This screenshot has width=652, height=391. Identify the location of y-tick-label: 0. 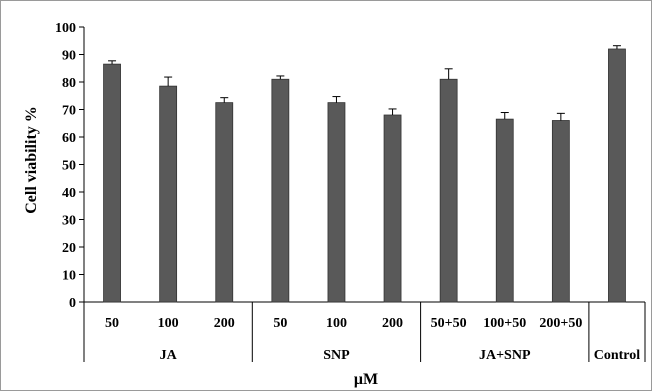
(72, 303).